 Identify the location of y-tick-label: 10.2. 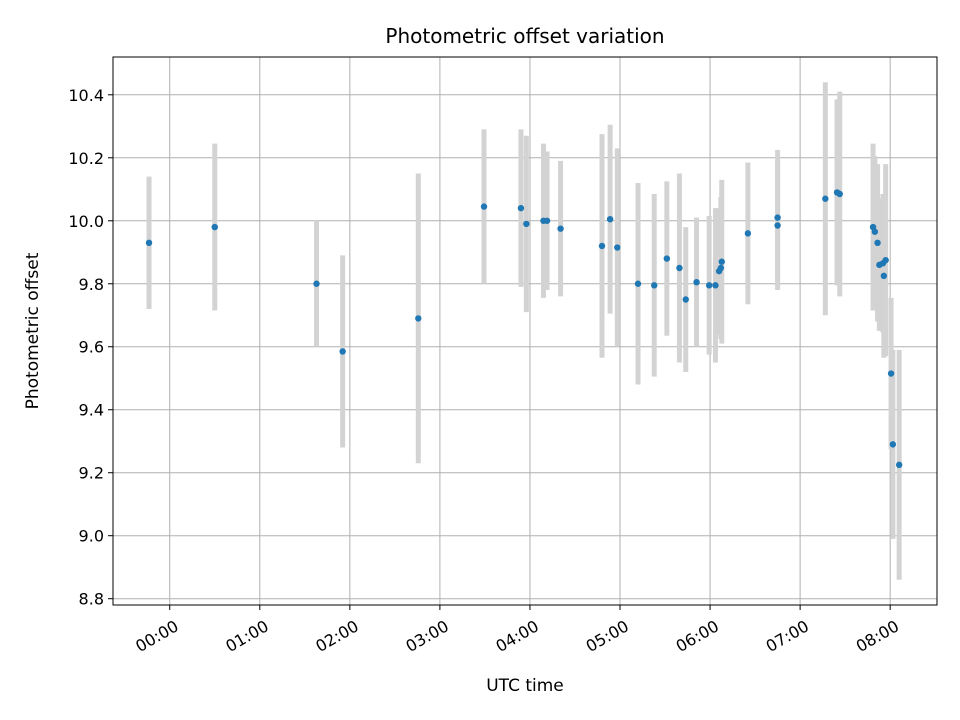
(86, 158).